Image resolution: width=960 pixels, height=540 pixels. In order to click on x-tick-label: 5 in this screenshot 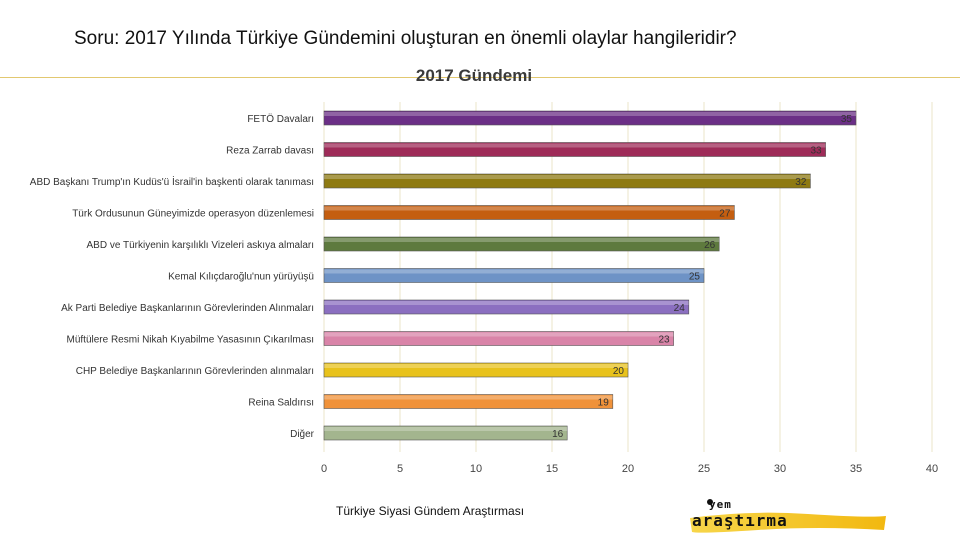, I will do `click(400, 469)`.